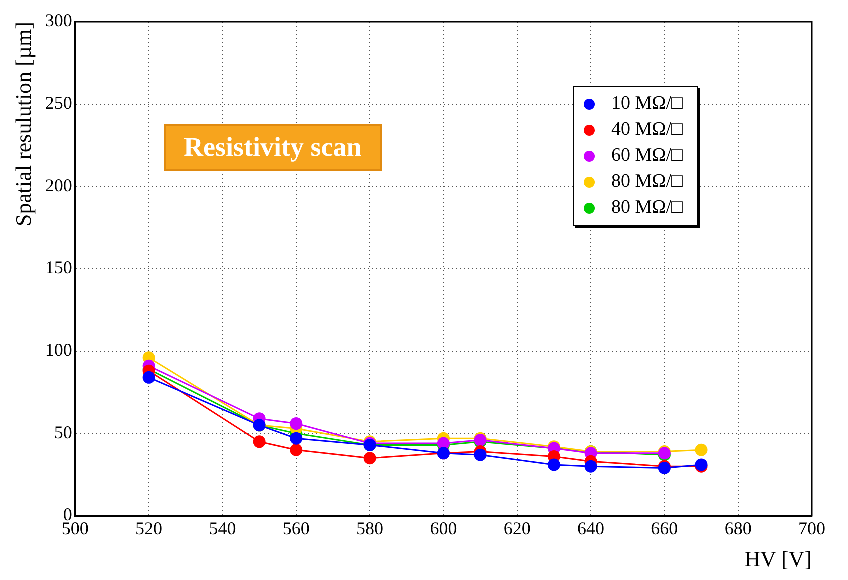 The width and height of the screenshot is (848, 580). What do you see at coordinates (273, 147) in the screenshot?
I see `annotation: Resistivity scan` at bounding box center [273, 147].